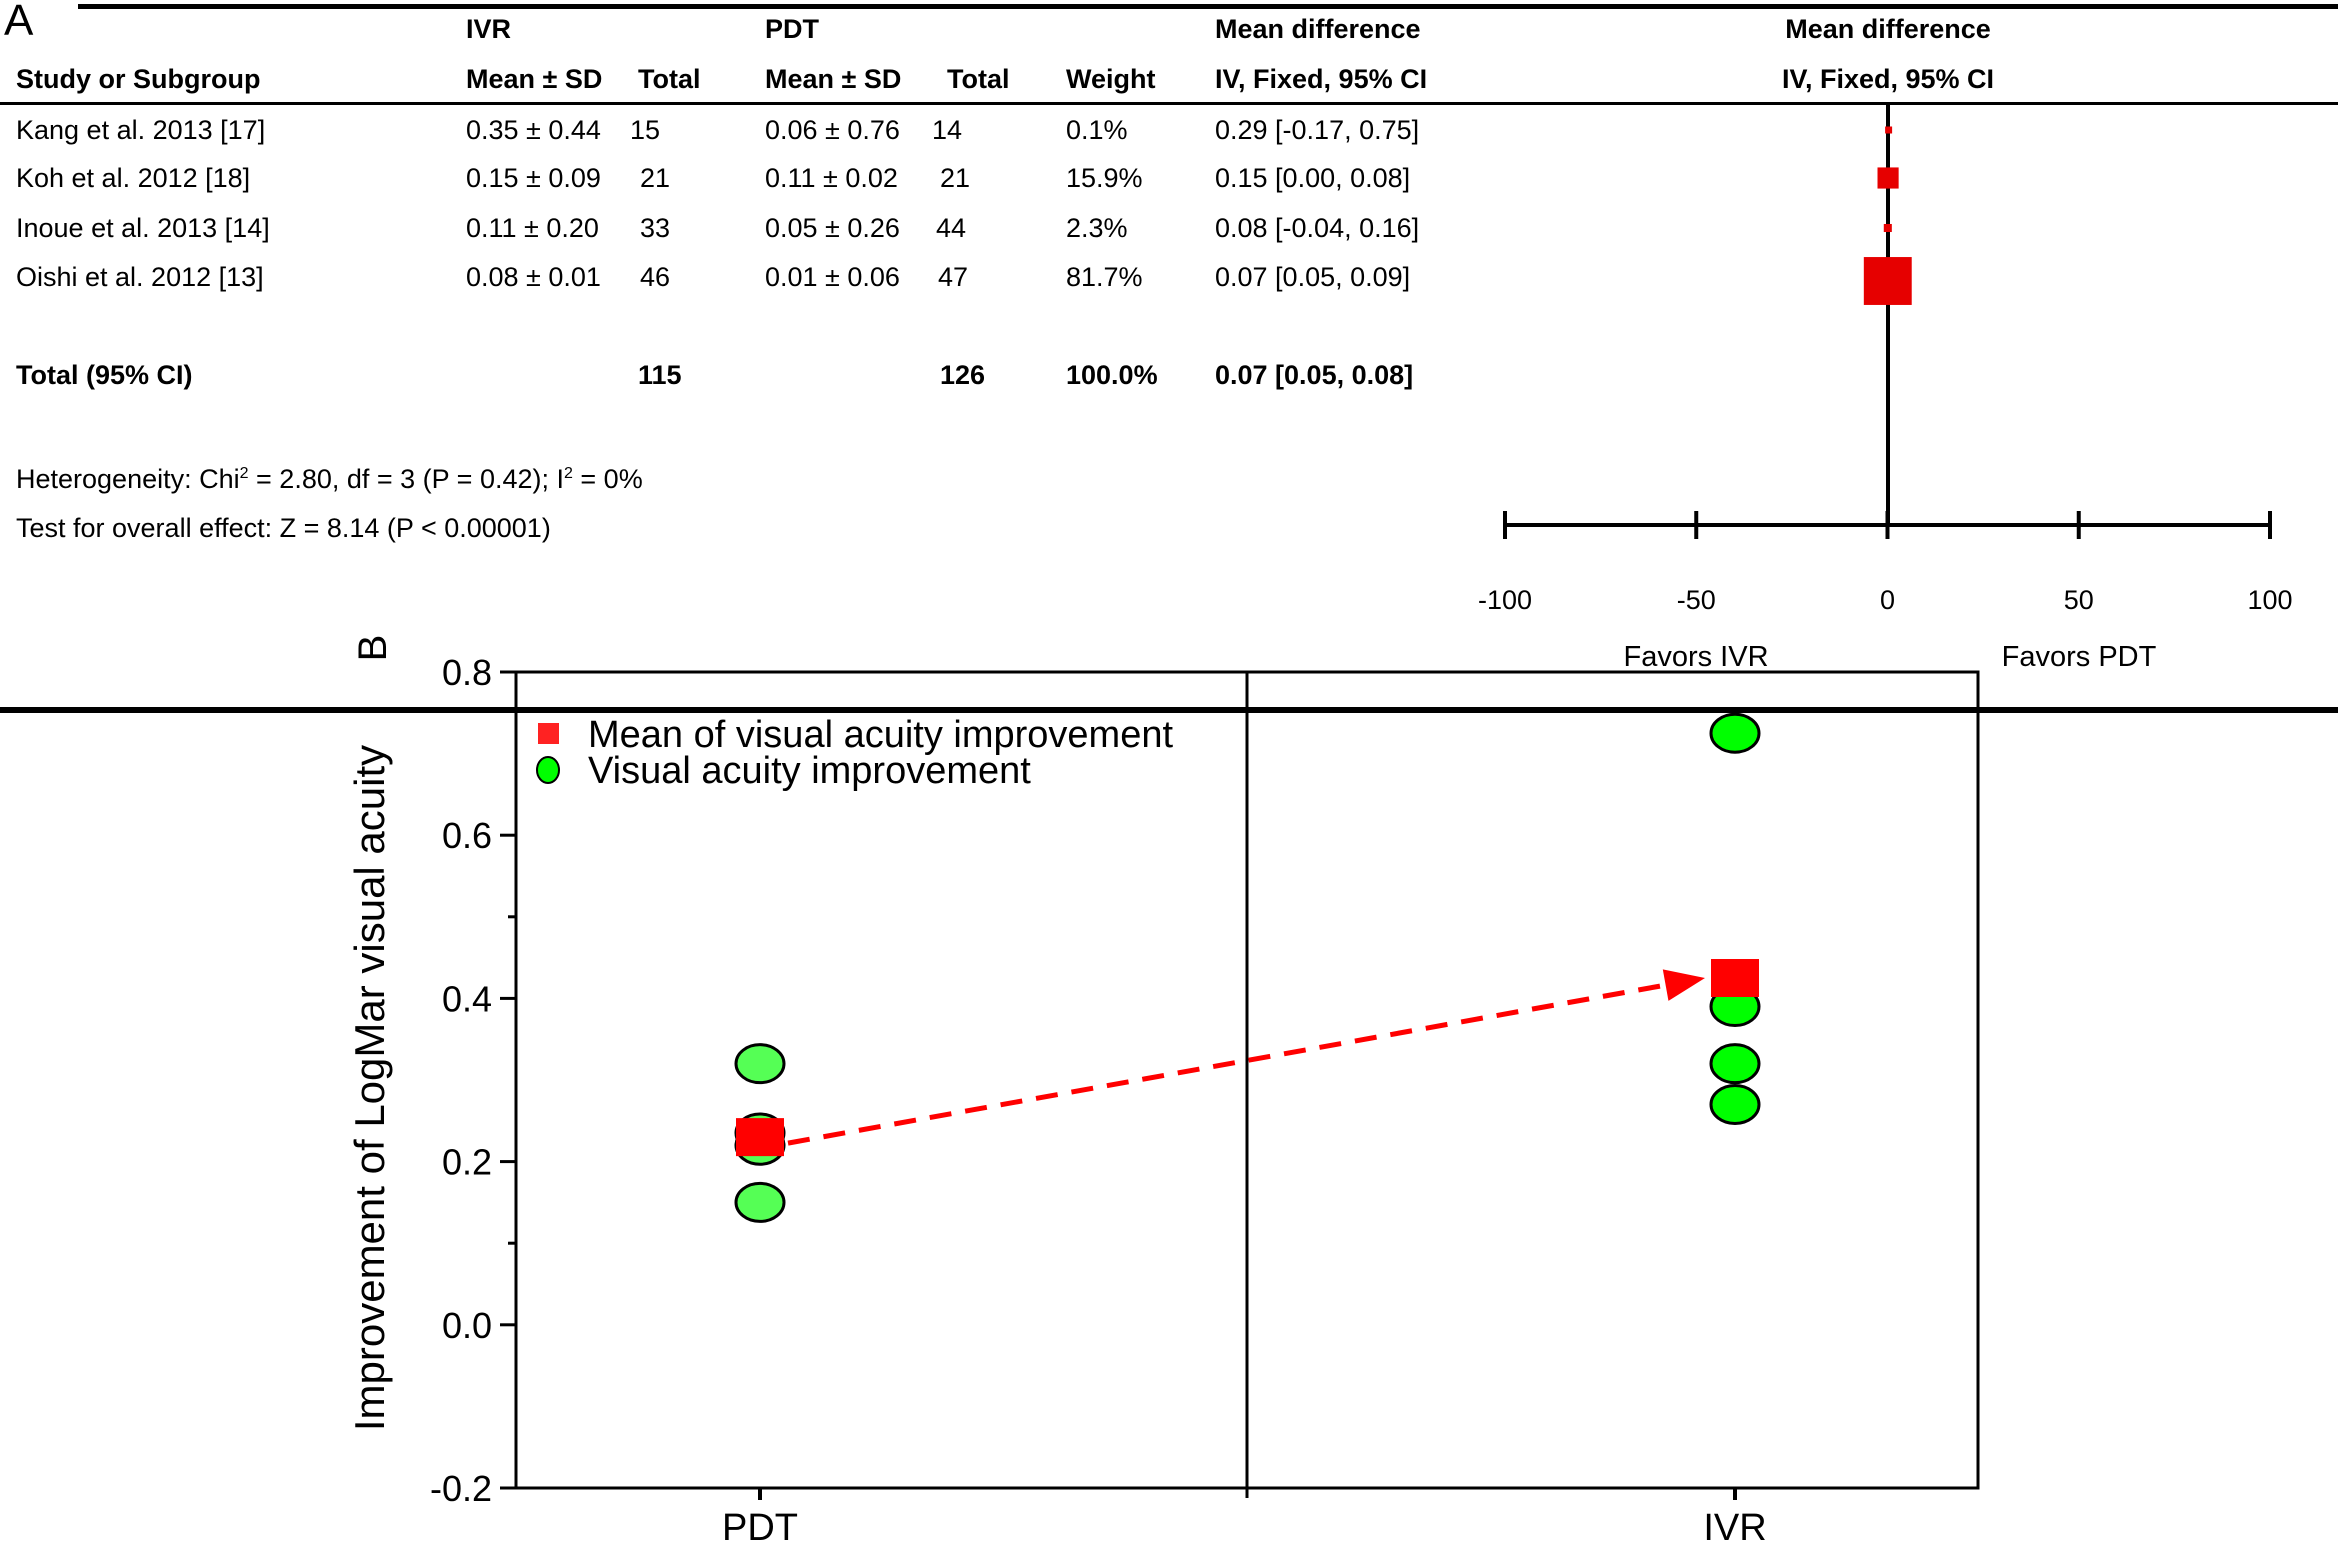 The image size is (2338, 1546). I want to click on total-ivr: 115, so click(660, 375).